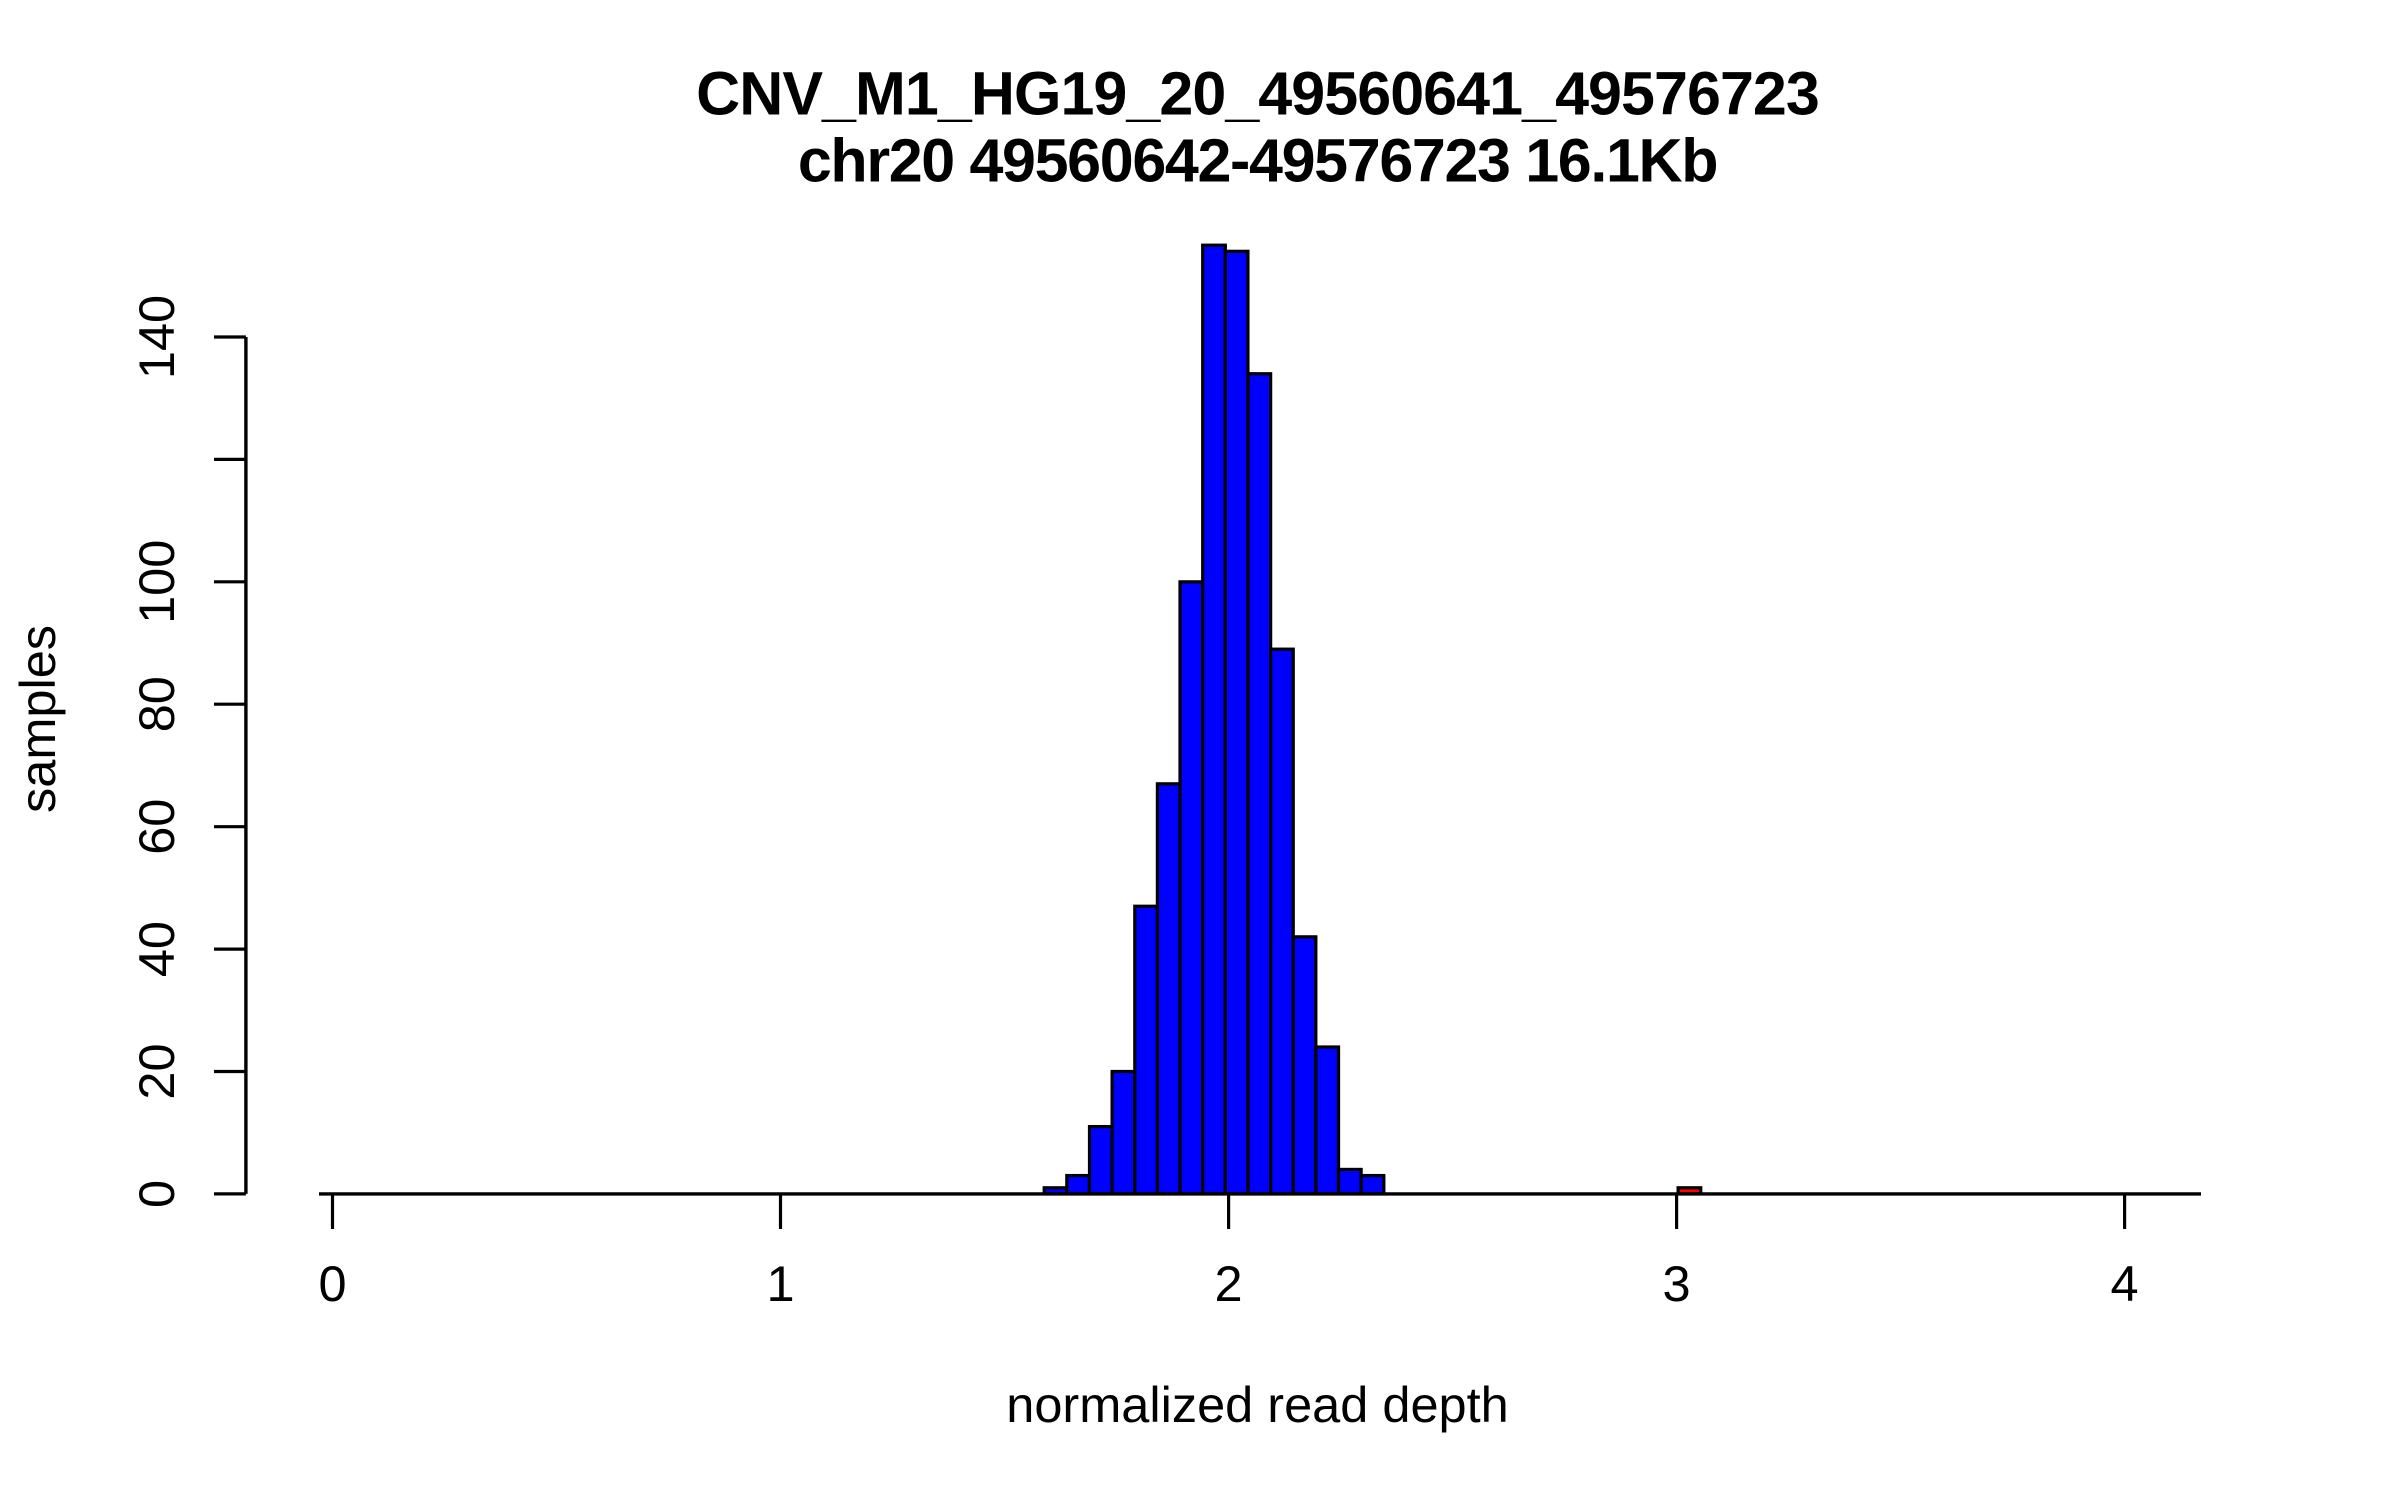 This screenshot has width=2400, height=1500. What do you see at coordinates (37, 719) in the screenshot?
I see `svg-text: samples` at bounding box center [37, 719].